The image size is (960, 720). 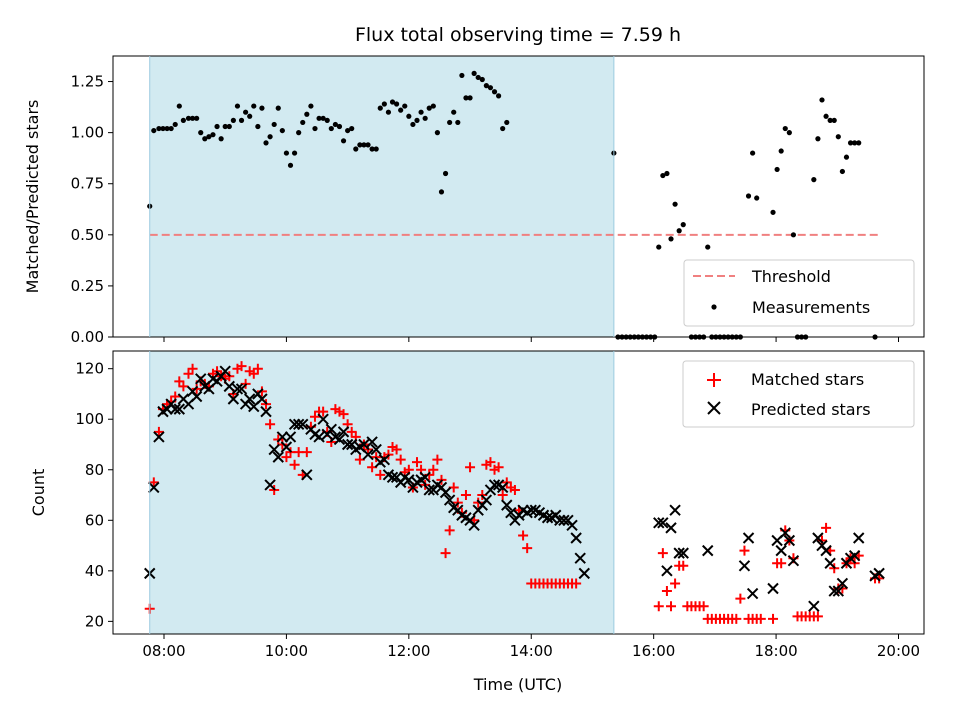 What do you see at coordinates (38, 493) in the screenshot?
I see `y-axis-label: Count` at bounding box center [38, 493].